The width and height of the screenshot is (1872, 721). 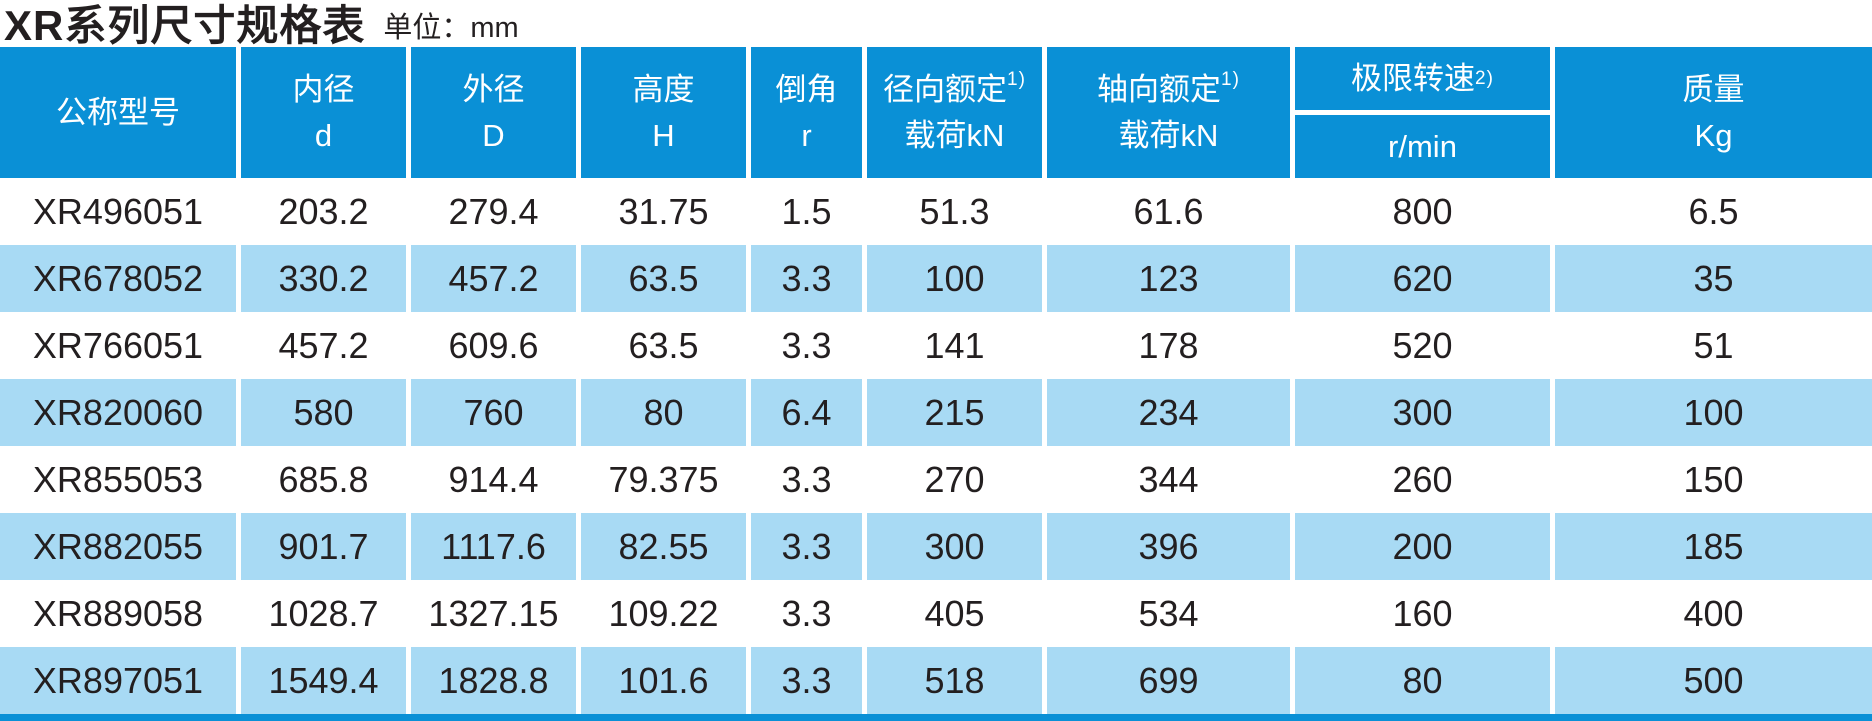 What do you see at coordinates (1713, 89) in the screenshot?
I see `column-header-label: 质量` at bounding box center [1713, 89].